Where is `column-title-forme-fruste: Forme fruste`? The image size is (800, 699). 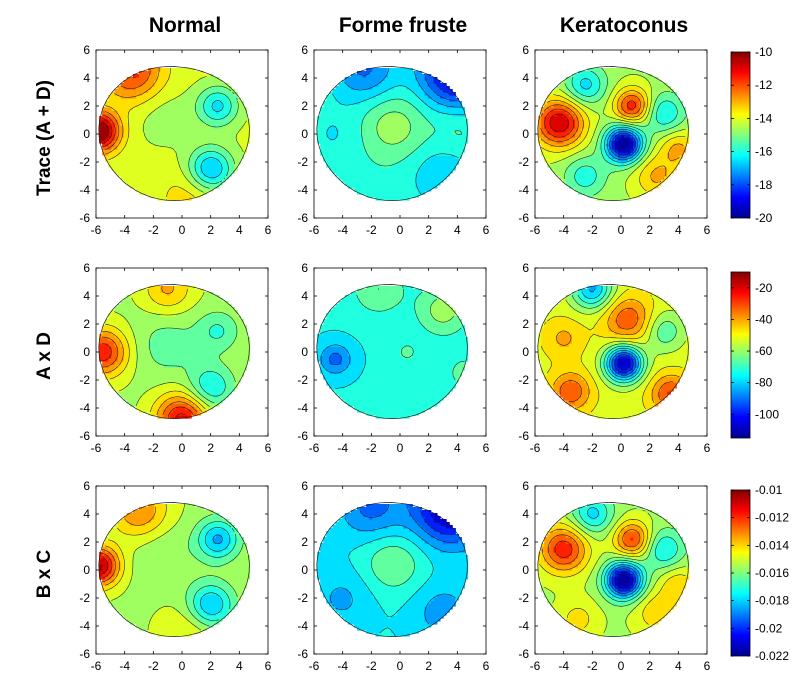 column-title-forme-fruste: Forme fruste is located at coordinates (403, 25).